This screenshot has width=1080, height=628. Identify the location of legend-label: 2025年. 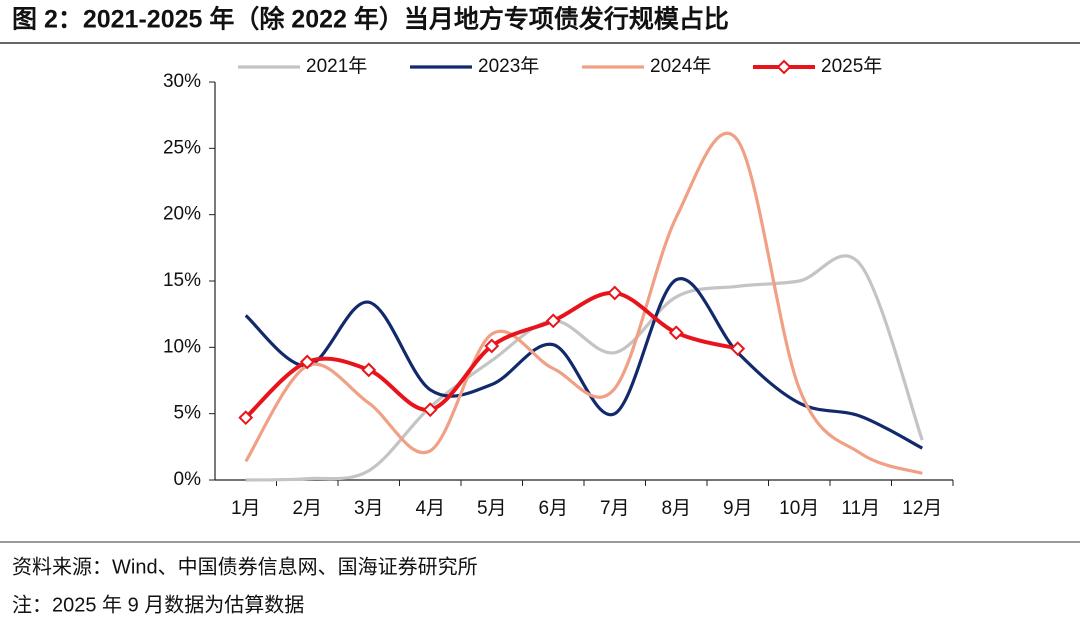
(851, 66).